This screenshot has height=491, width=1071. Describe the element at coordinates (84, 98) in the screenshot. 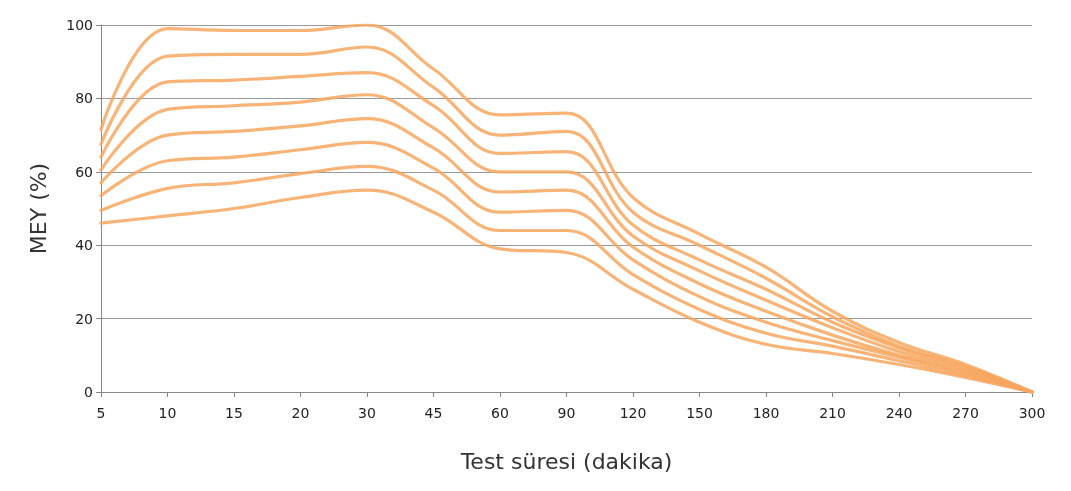

I see `y-tick-label: 80` at that location.